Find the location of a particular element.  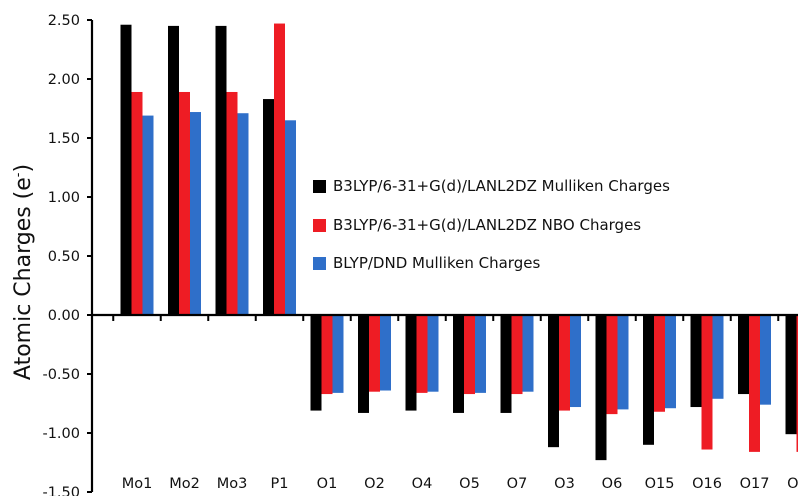

y-tick-labels: 2.50 2.00 1.50 1.00 0.50 0.00 -0.50 -1.00 -1.50 is located at coordinates (61, 254).